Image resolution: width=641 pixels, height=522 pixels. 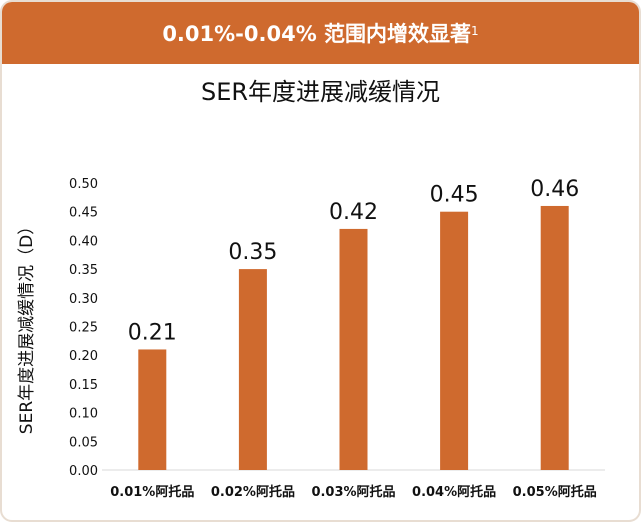 I want to click on x-tick-label: 0.01%阿托品, so click(x=152, y=492).